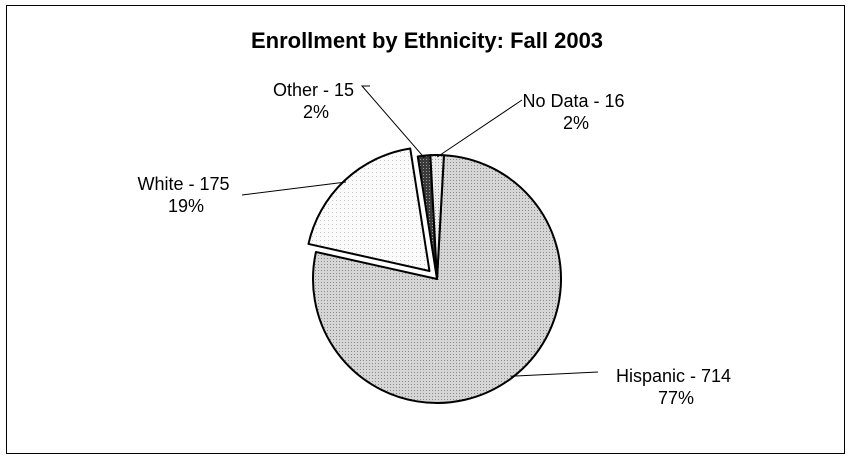 This screenshot has width=854, height=461. Describe the element at coordinates (676, 398) in the screenshot. I see `data-label-hispanic-percent: 77%` at that location.